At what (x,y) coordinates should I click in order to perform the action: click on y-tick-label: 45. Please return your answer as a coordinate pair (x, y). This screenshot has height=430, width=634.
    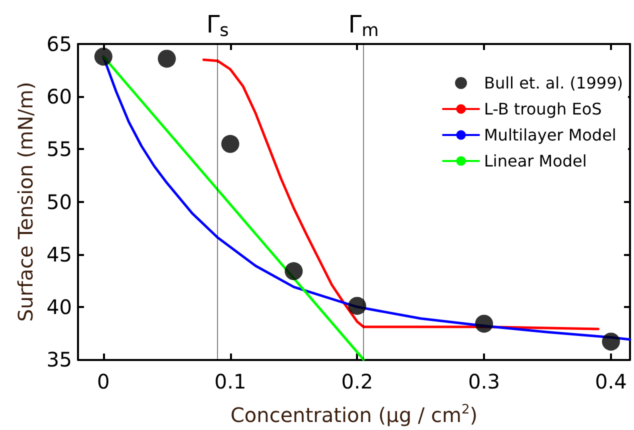
    Looking at the image, I should click on (59, 254).